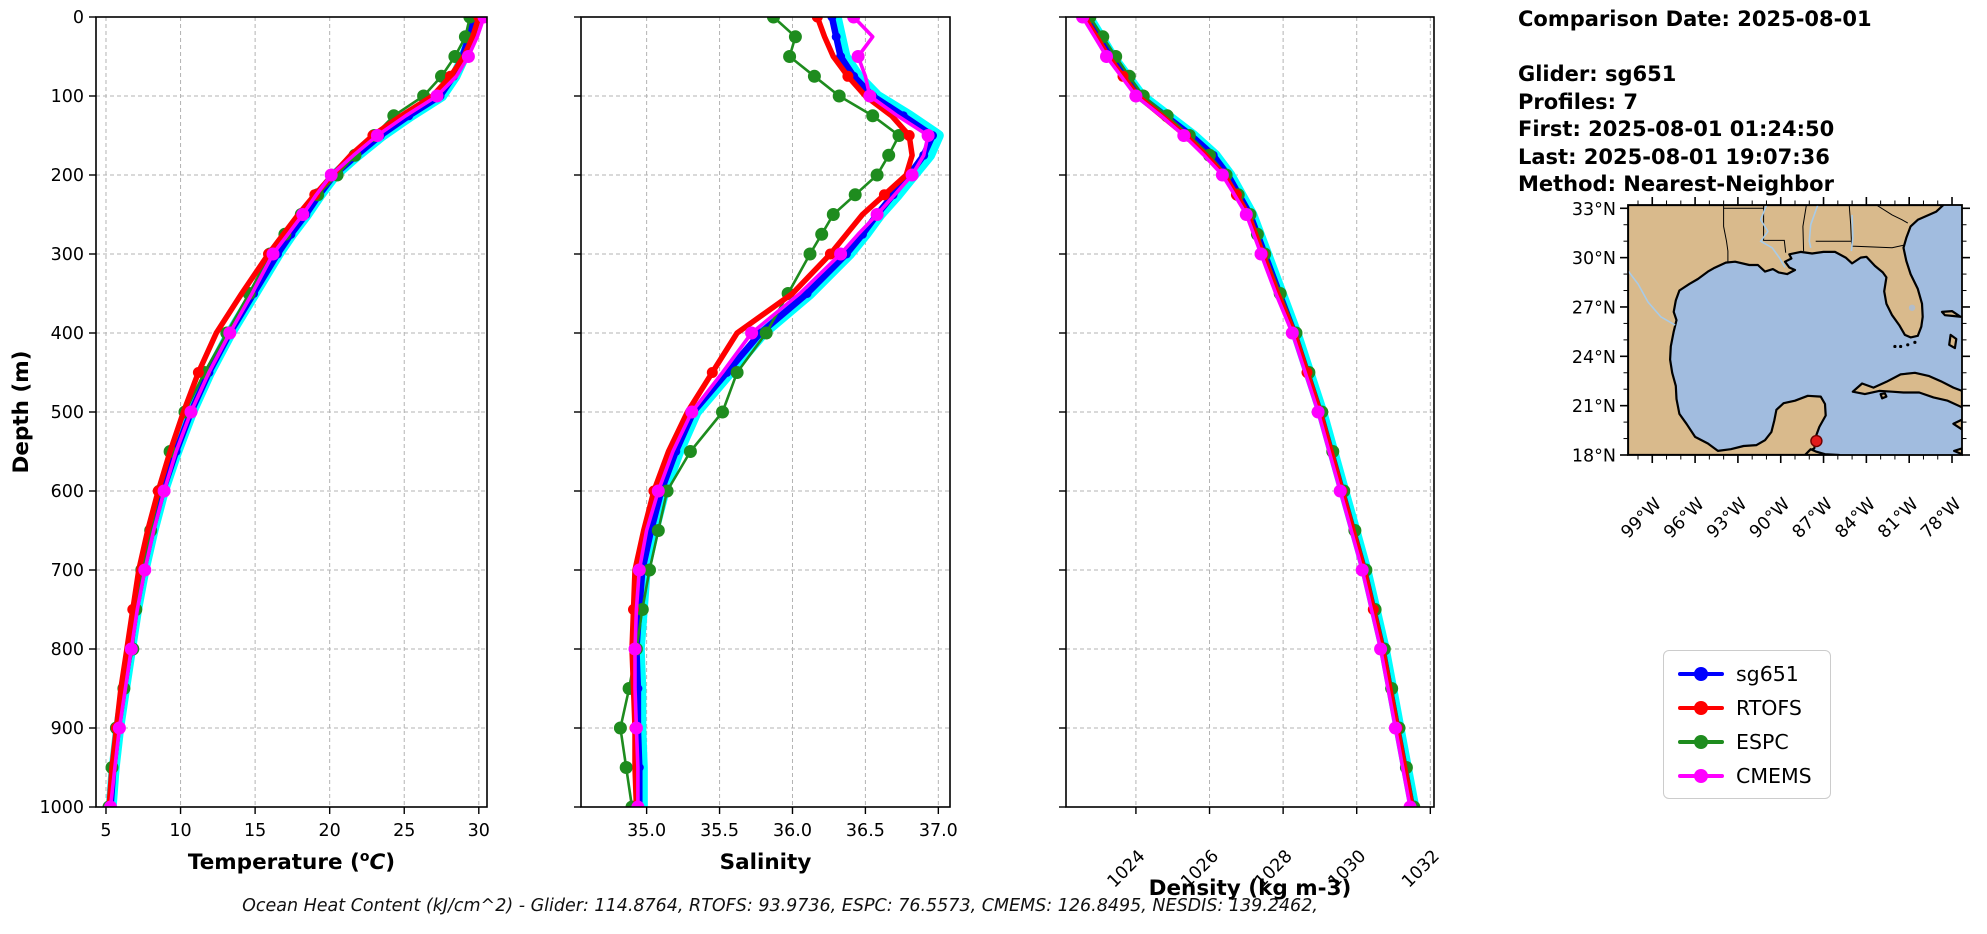 This screenshot has width=1987, height=934. I want to click on legend-item-ESPC: ESPC, so click(1745, 741).